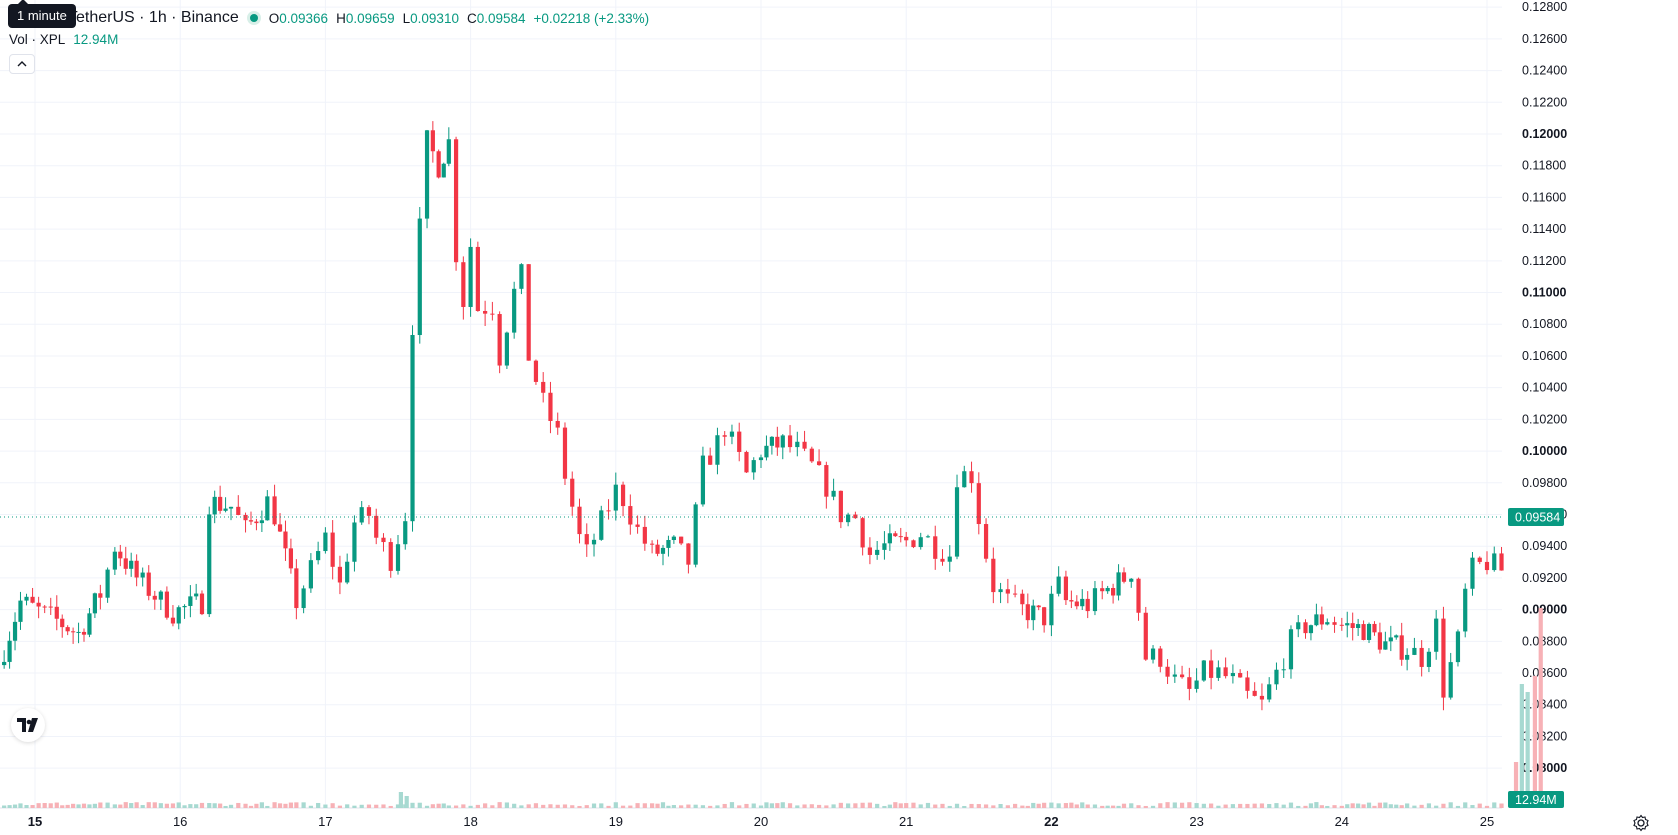  What do you see at coordinates (28, 725) in the screenshot?
I see `tradingview-logo` at bounding box center [28, 725].